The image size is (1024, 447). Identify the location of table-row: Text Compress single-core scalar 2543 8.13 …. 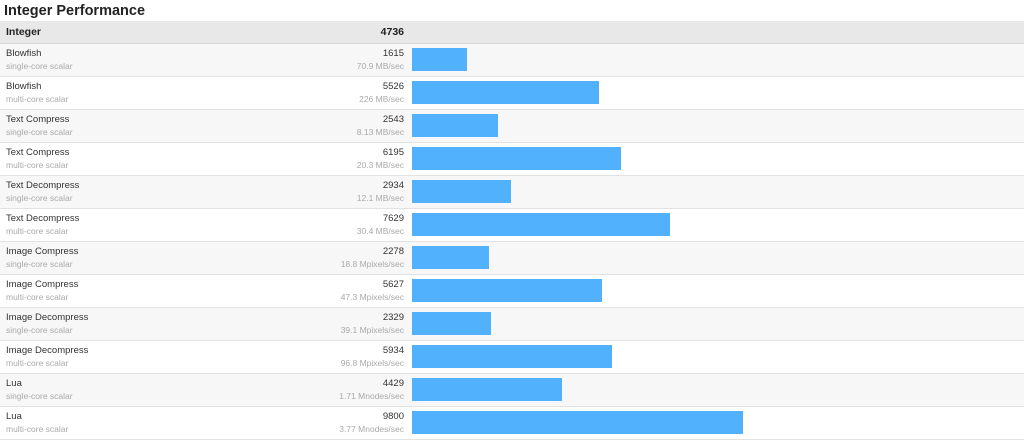
(512, 126).